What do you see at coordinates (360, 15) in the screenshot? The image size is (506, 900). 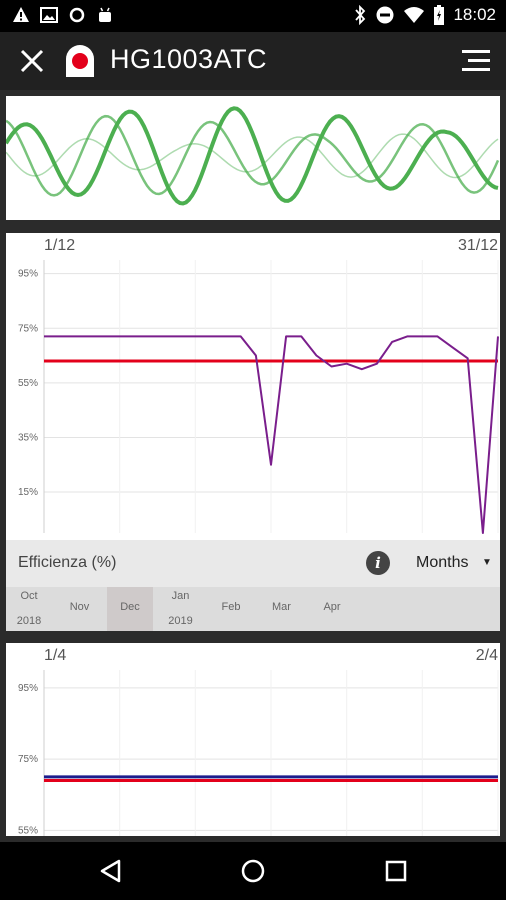 I see `bluetooth-icon` at bounding box center [360, 15].